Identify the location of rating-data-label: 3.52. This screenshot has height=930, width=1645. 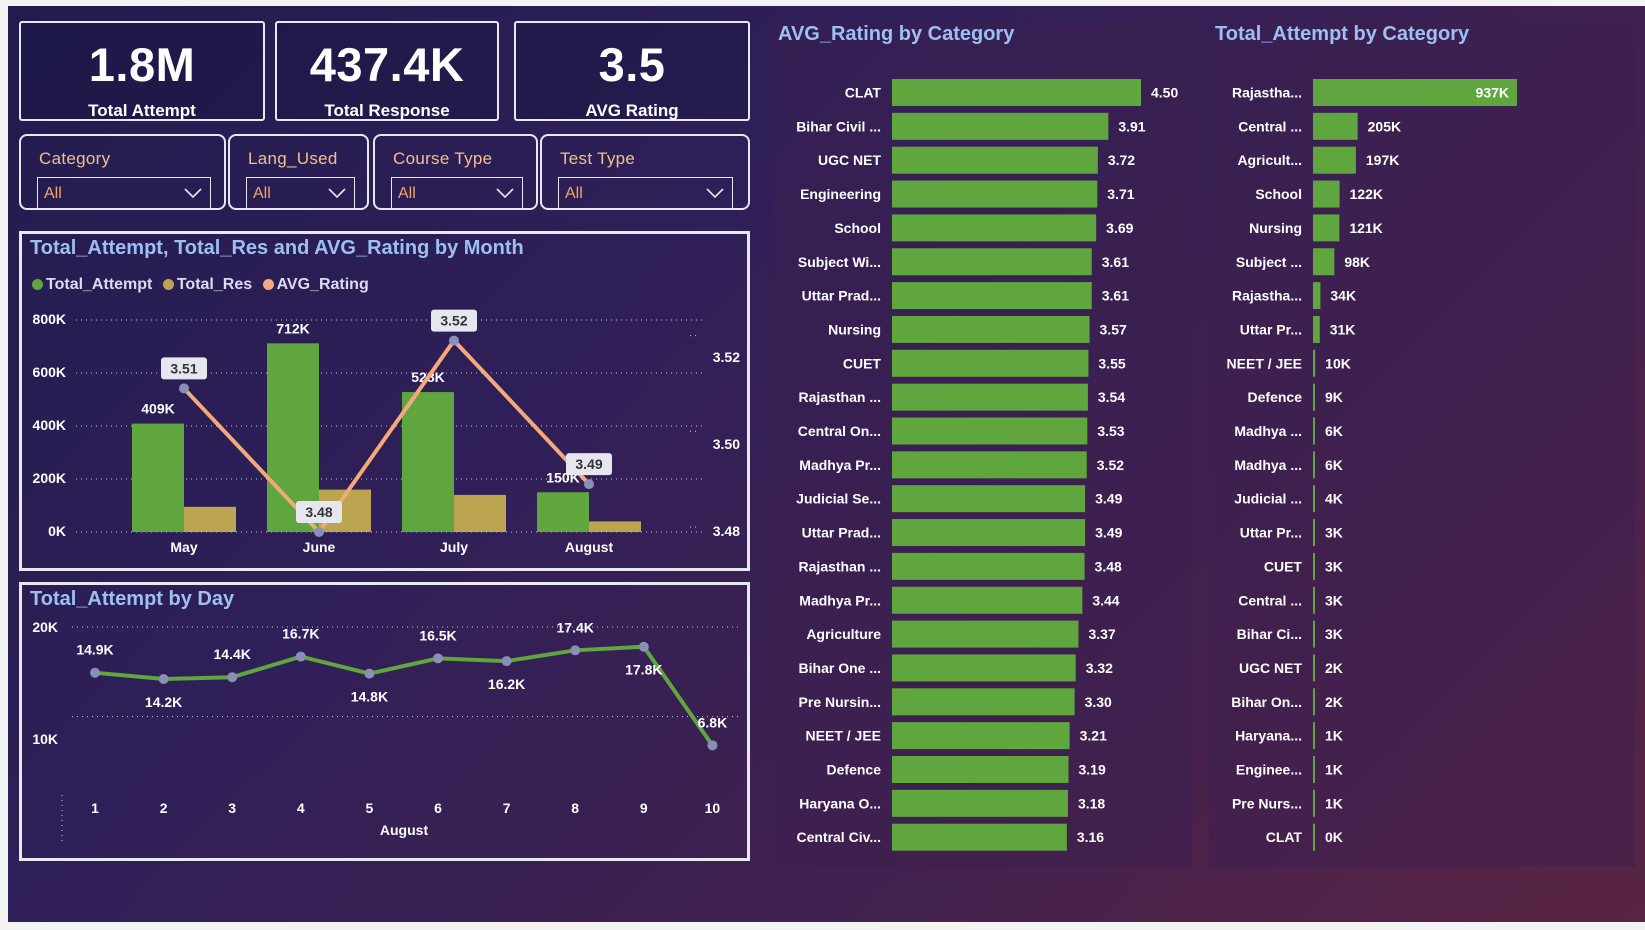
(453, 321).